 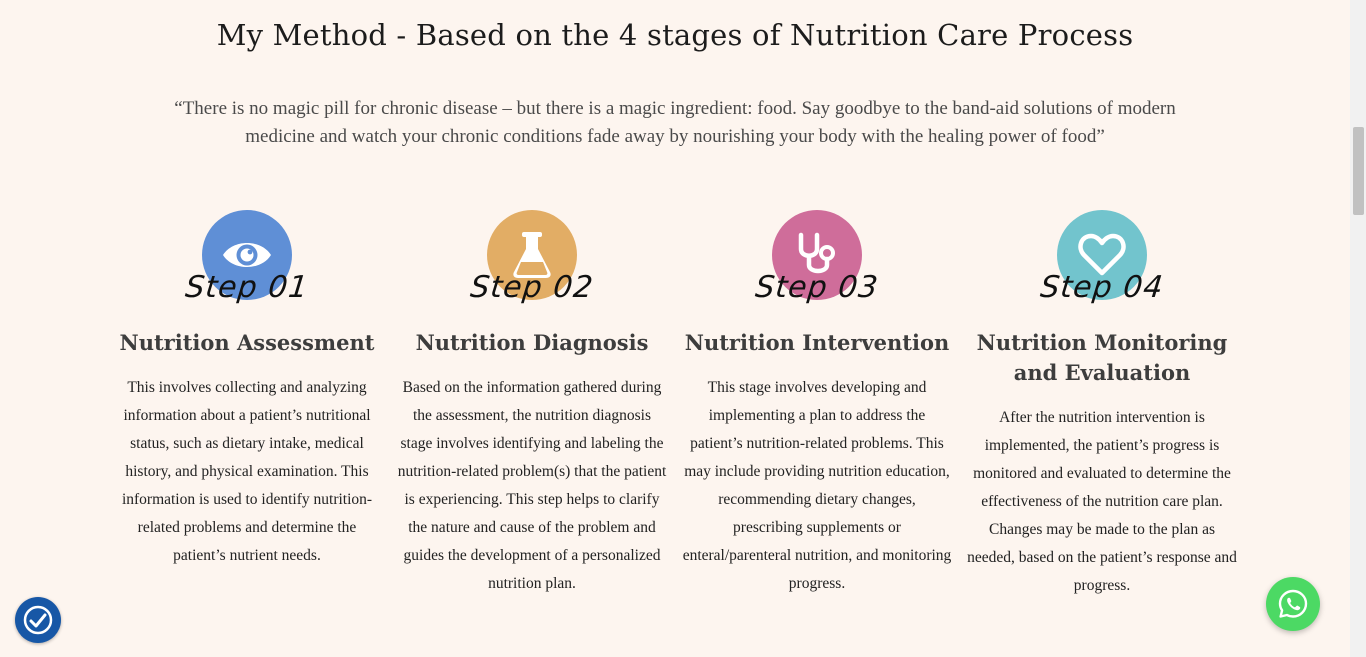 I want to click on scrollbar-thumb, so click(x=1358, y=171).